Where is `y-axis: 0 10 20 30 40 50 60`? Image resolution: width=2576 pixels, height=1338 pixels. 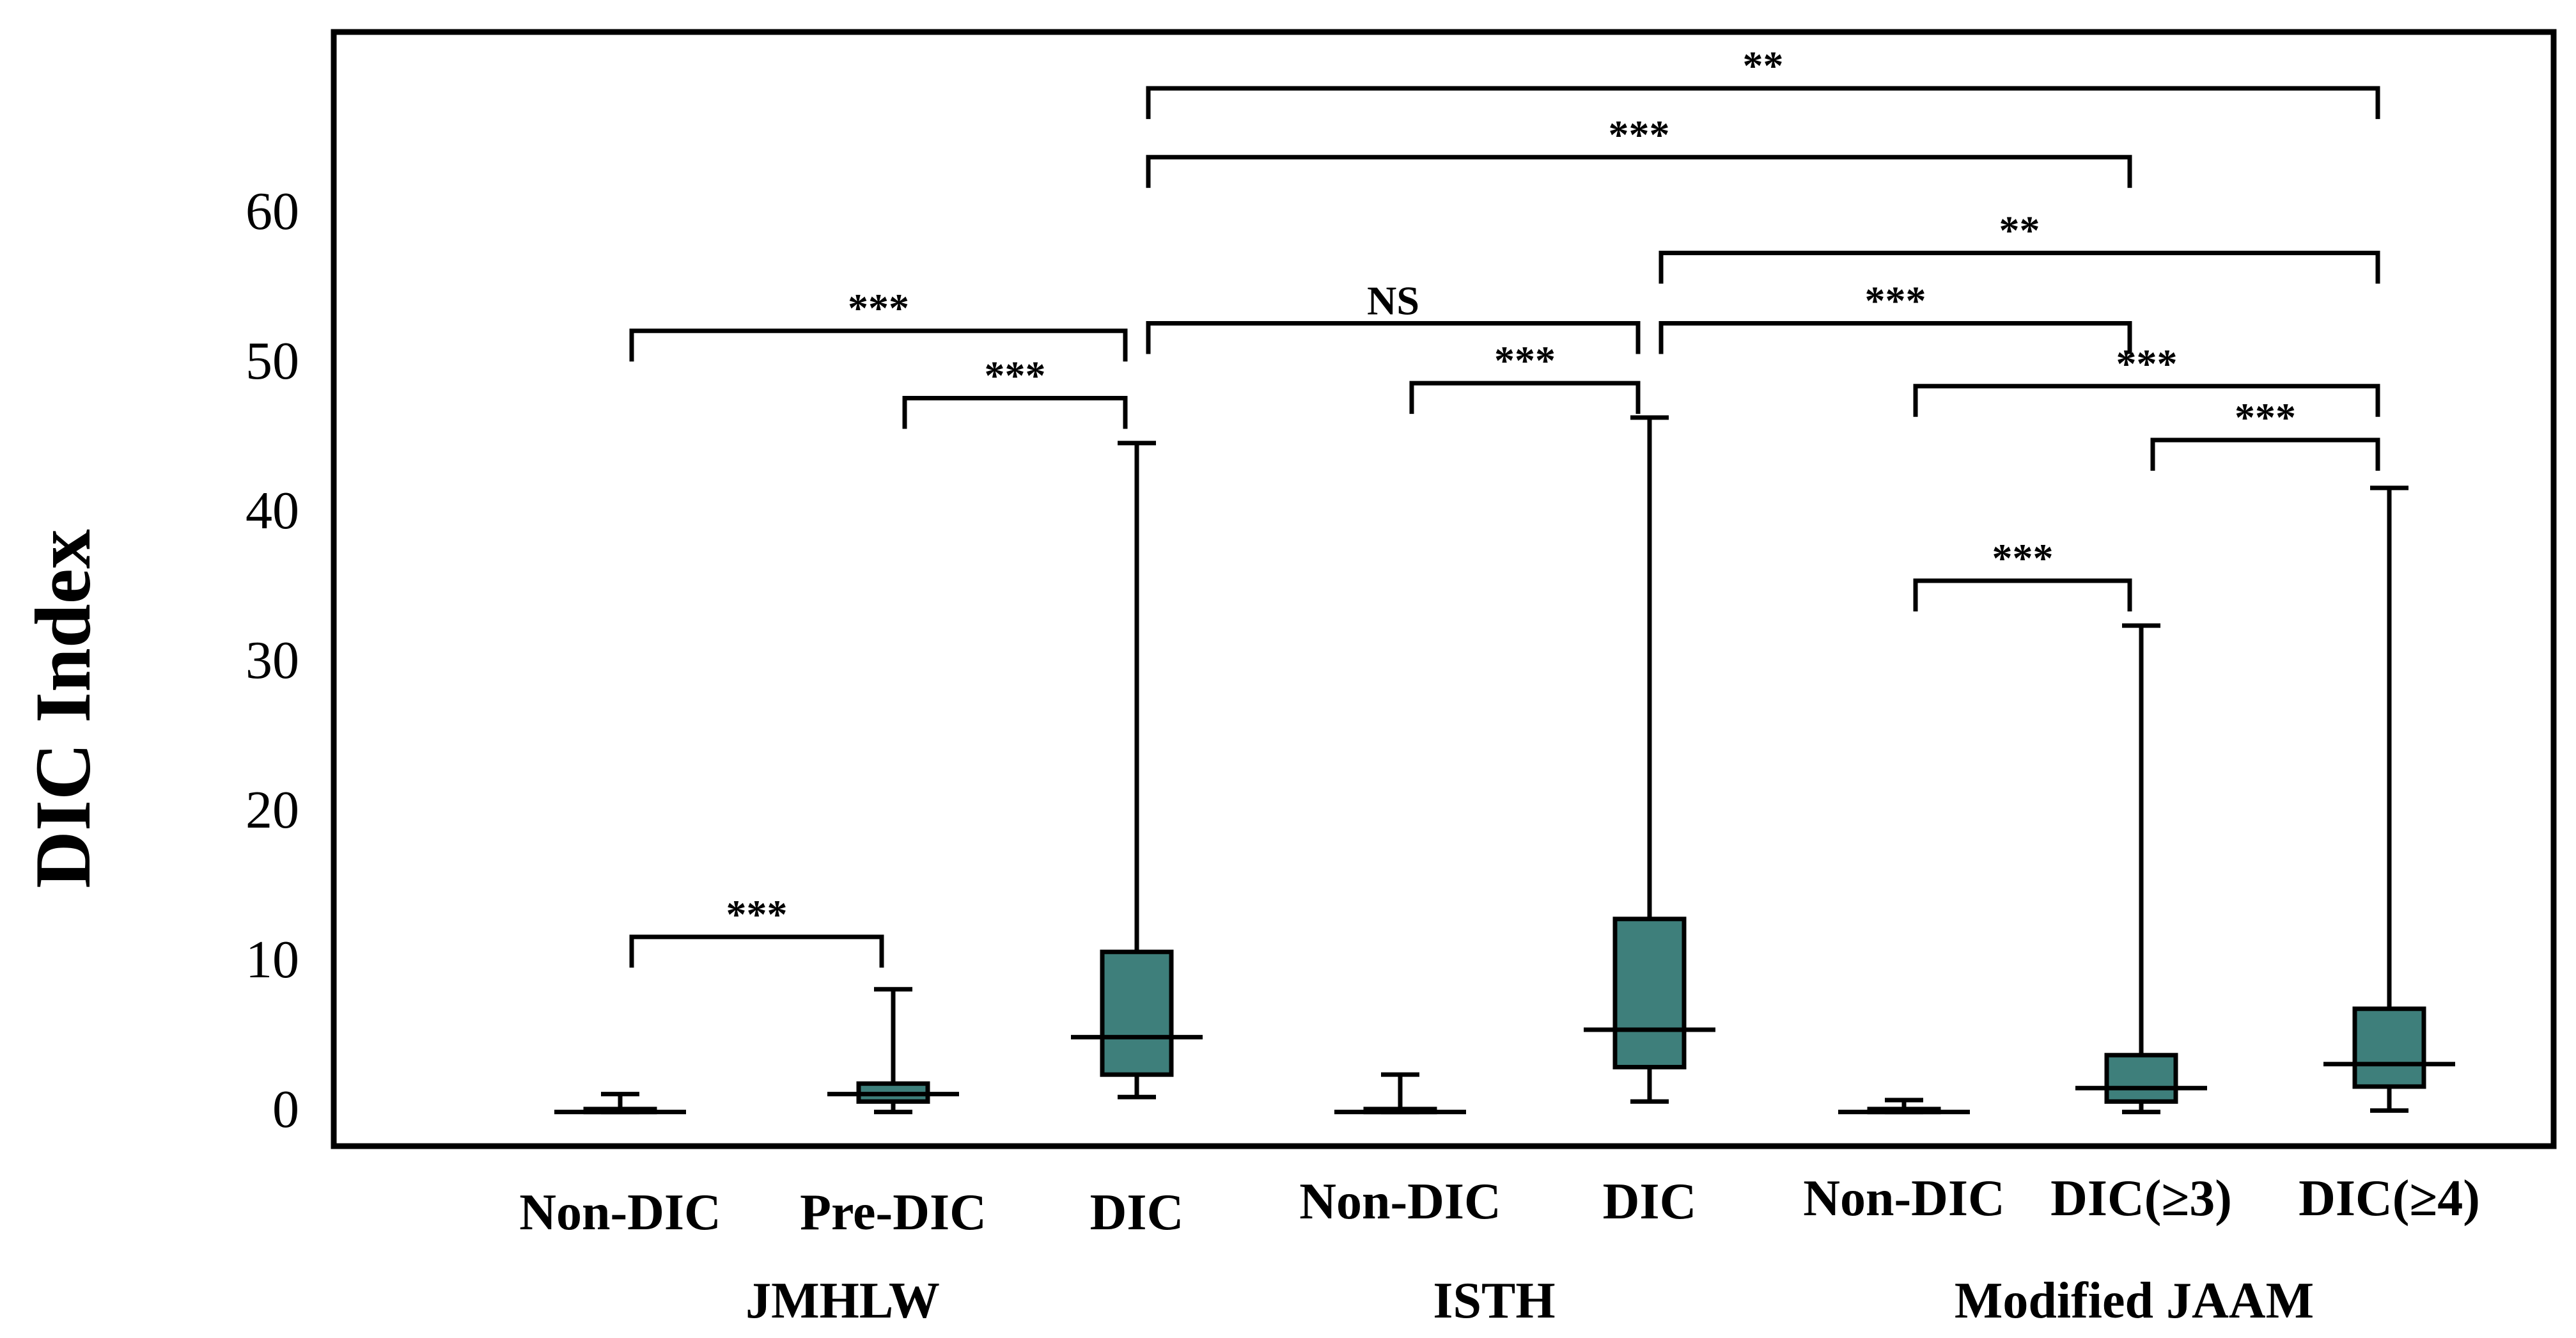
y-axis: 0 10 20 30 40 50 60 is located at coordinates (272, 660).